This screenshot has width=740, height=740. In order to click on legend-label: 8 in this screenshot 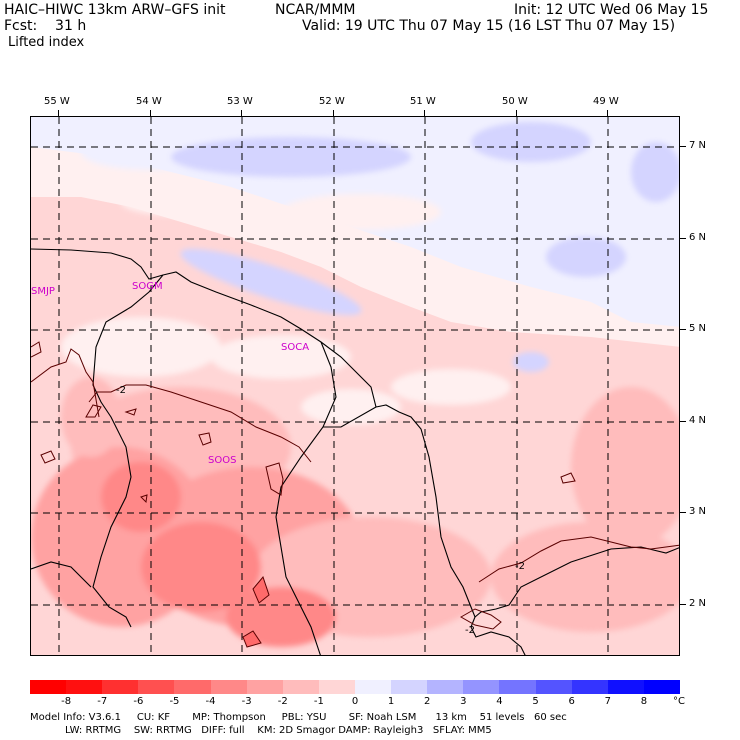, I will do `click(644, 701)`.